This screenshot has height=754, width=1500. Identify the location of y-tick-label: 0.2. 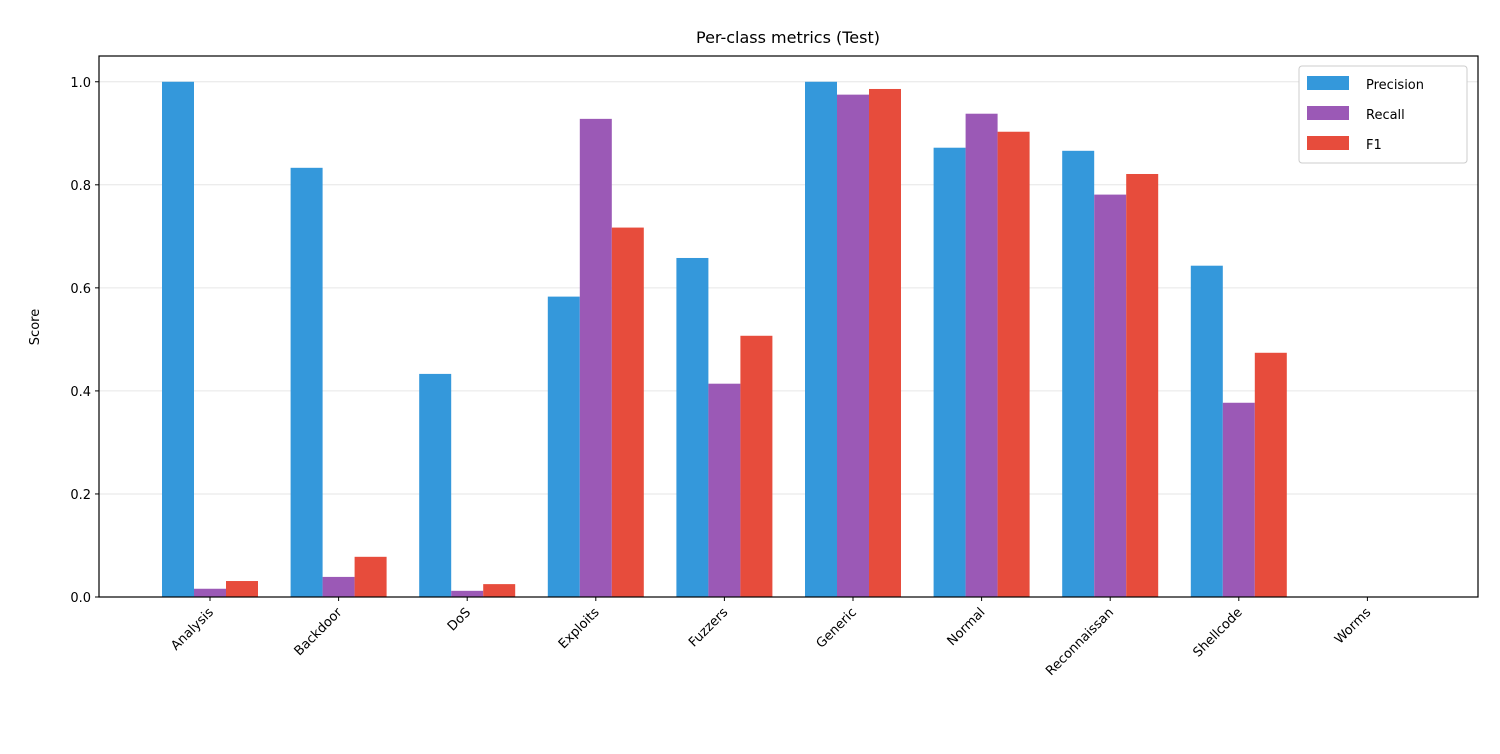
(80, 495).